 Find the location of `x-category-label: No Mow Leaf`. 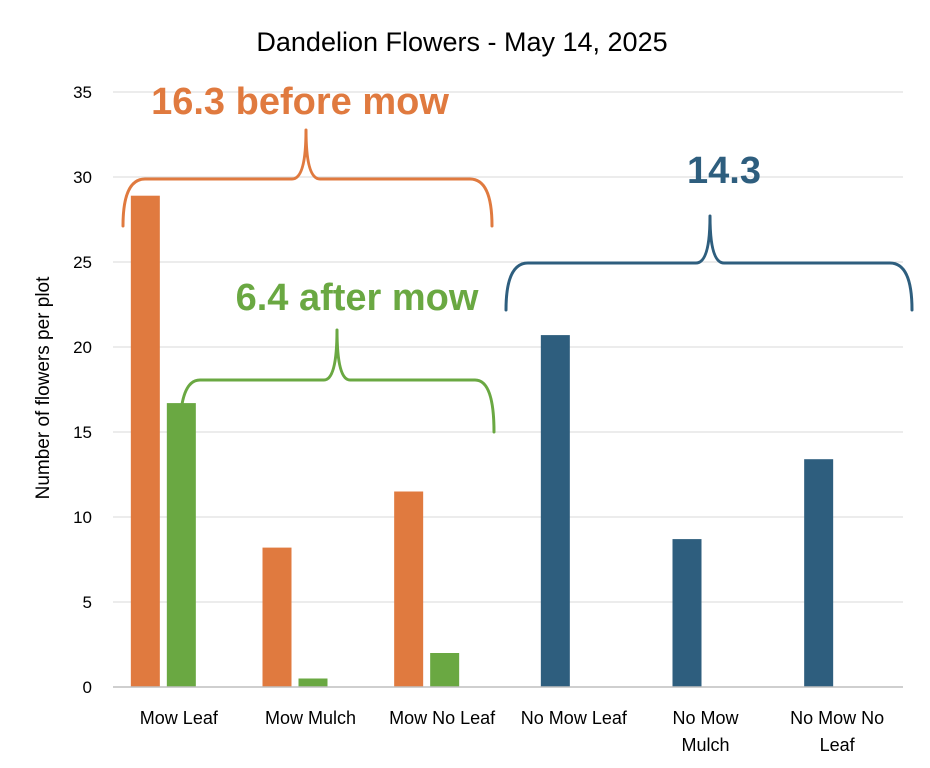

x-category-label: No Mow Leaf is located at coordinates (574, 718).